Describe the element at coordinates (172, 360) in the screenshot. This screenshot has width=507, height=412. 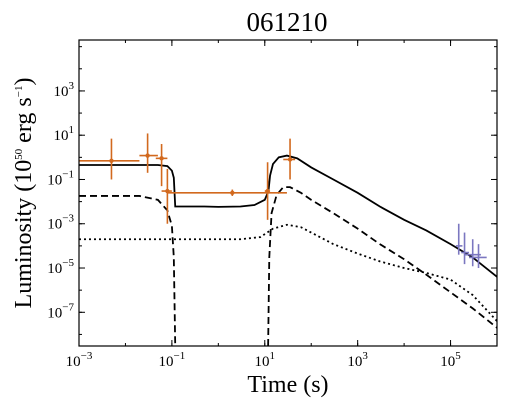
I see `x-tick-label: 10⁻¹` at that location.